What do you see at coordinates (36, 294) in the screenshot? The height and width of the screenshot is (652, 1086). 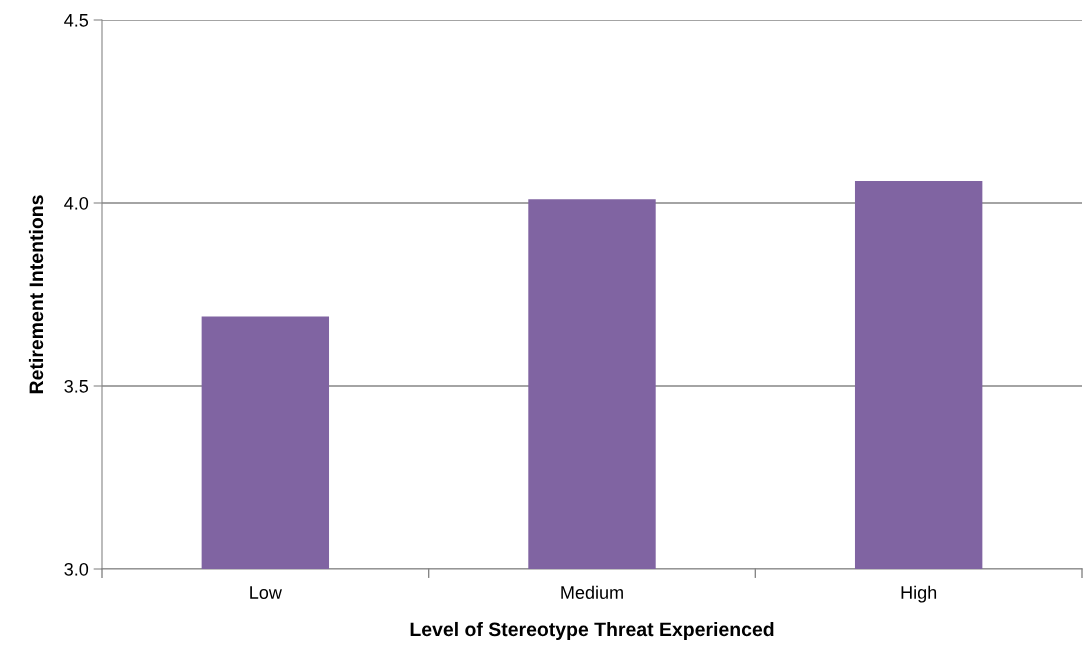 I see `y-axis-title: Retirement Intentions` at bounding box center [36, 294].